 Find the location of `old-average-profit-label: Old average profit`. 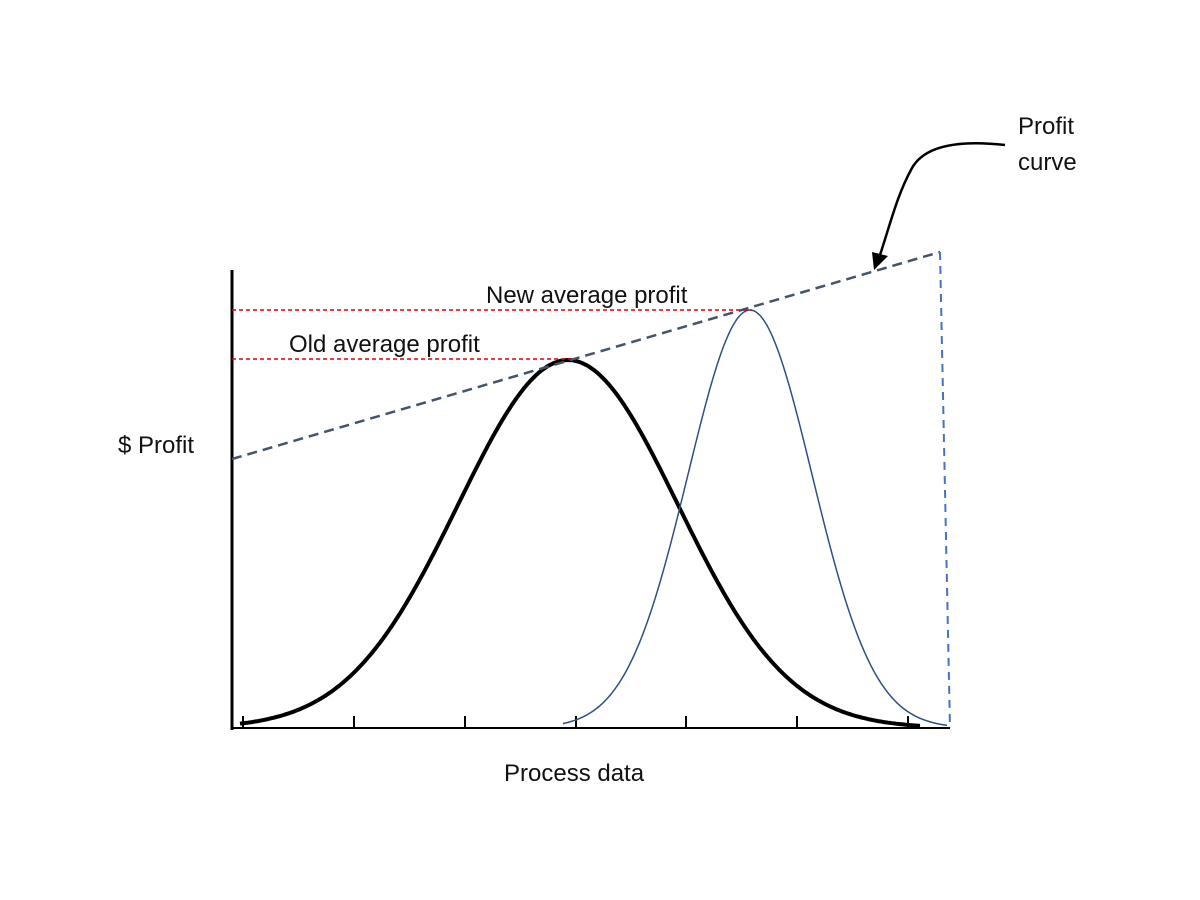

old-average-profit-label: Old average profit is located at coordinates (384, 344).